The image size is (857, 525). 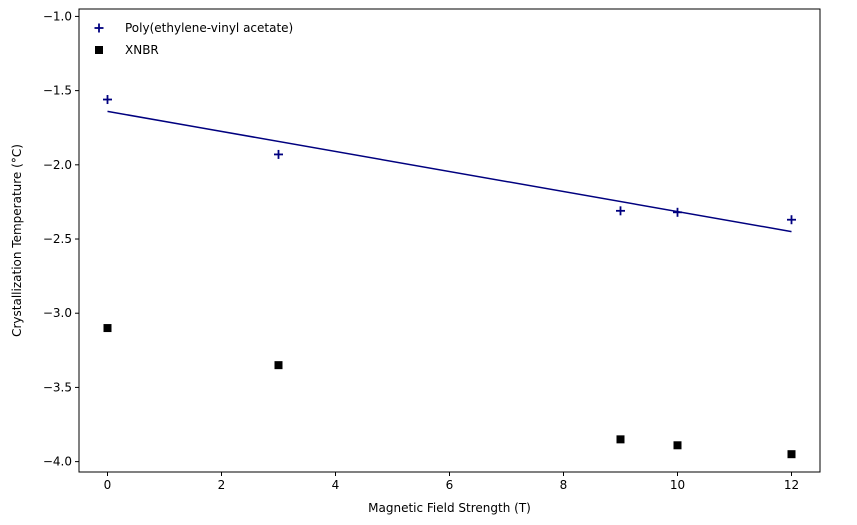 I want to click on legend-plus-marker, so click(x=99, y=28).